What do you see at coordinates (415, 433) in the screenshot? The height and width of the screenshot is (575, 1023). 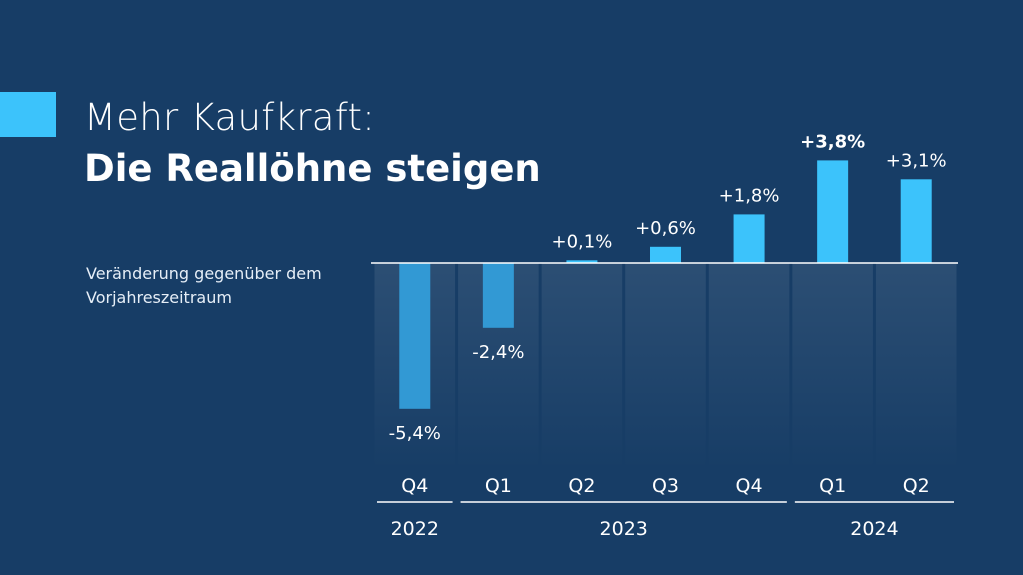 I see `bar-value-label: -5,4%` at bounding box center [415, 433].